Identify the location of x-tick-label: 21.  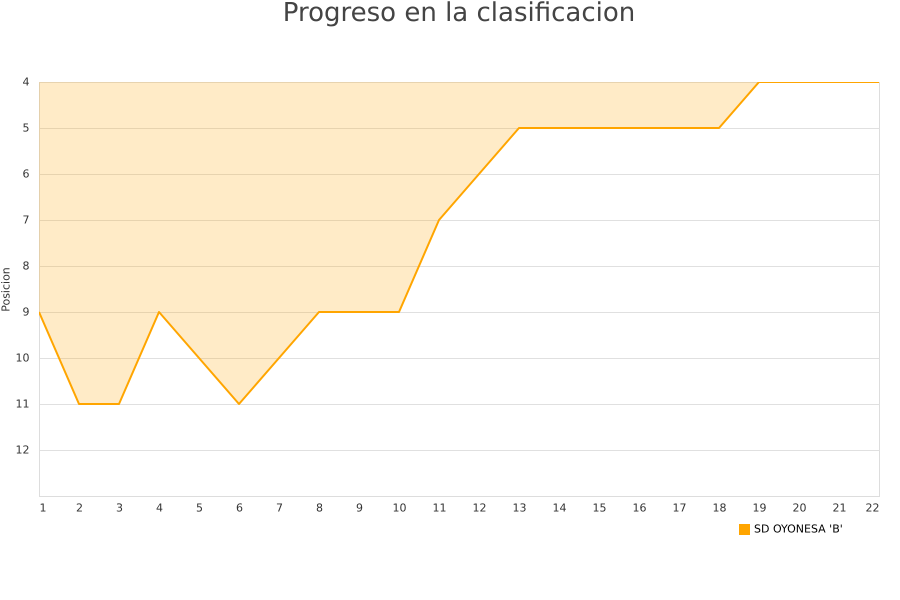
(839, 508).